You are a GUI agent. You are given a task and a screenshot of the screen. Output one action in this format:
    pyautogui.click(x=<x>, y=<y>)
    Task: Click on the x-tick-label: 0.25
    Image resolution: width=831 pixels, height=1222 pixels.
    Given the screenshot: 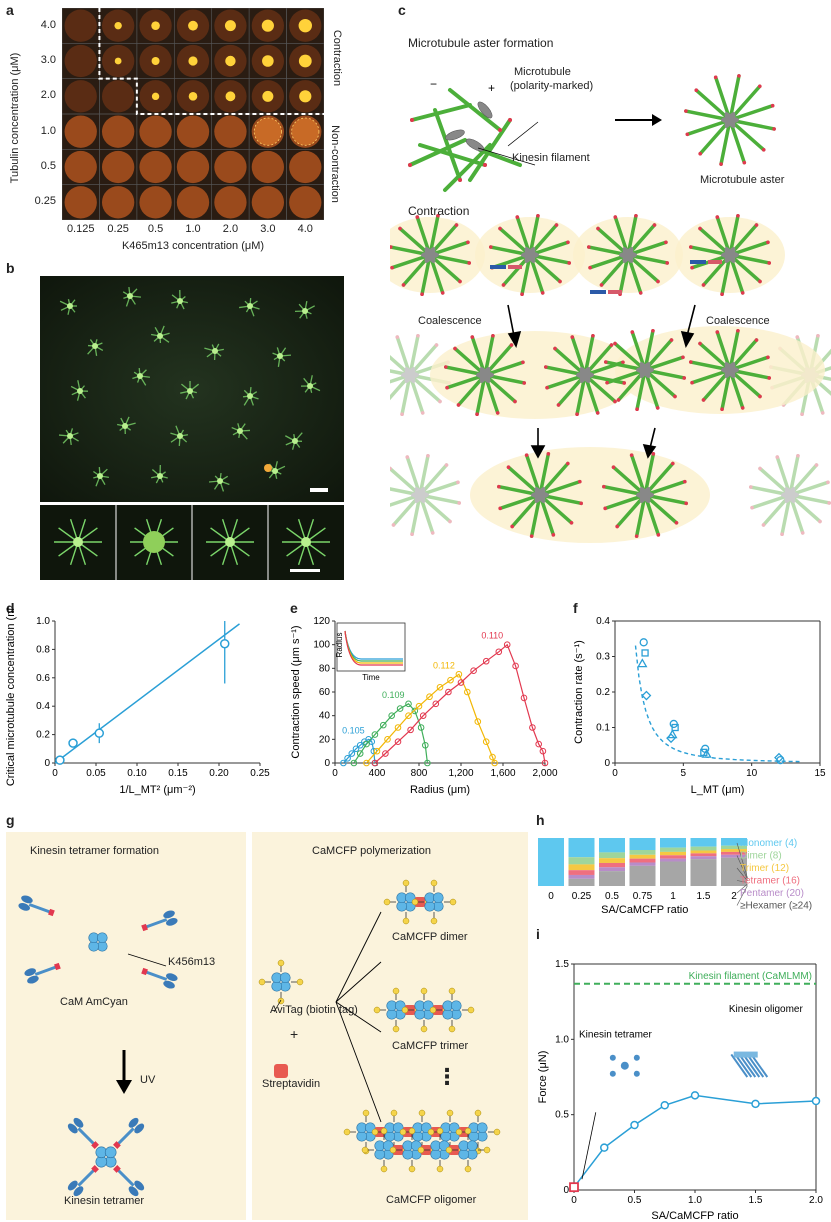 What is the action you would take?
    pyautogui.click(x=582, y=896)
    